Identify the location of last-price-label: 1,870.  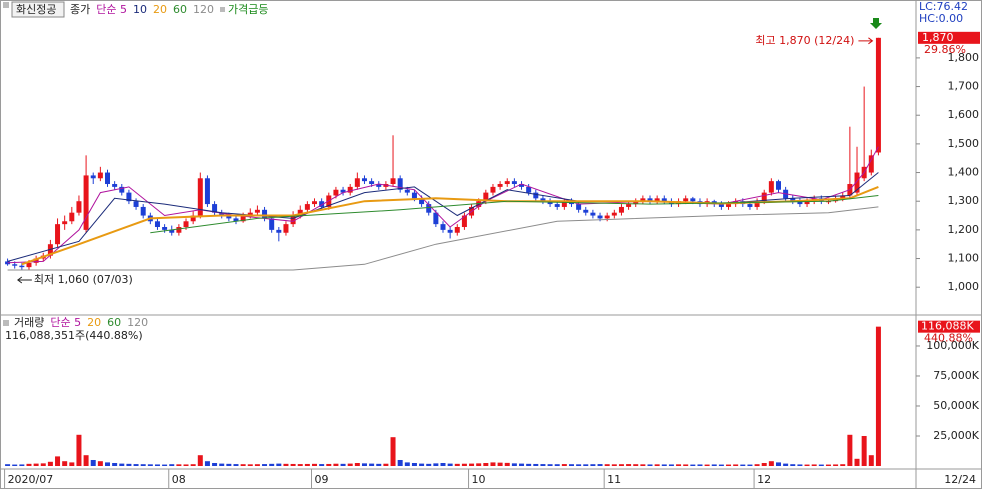
(938, 37).